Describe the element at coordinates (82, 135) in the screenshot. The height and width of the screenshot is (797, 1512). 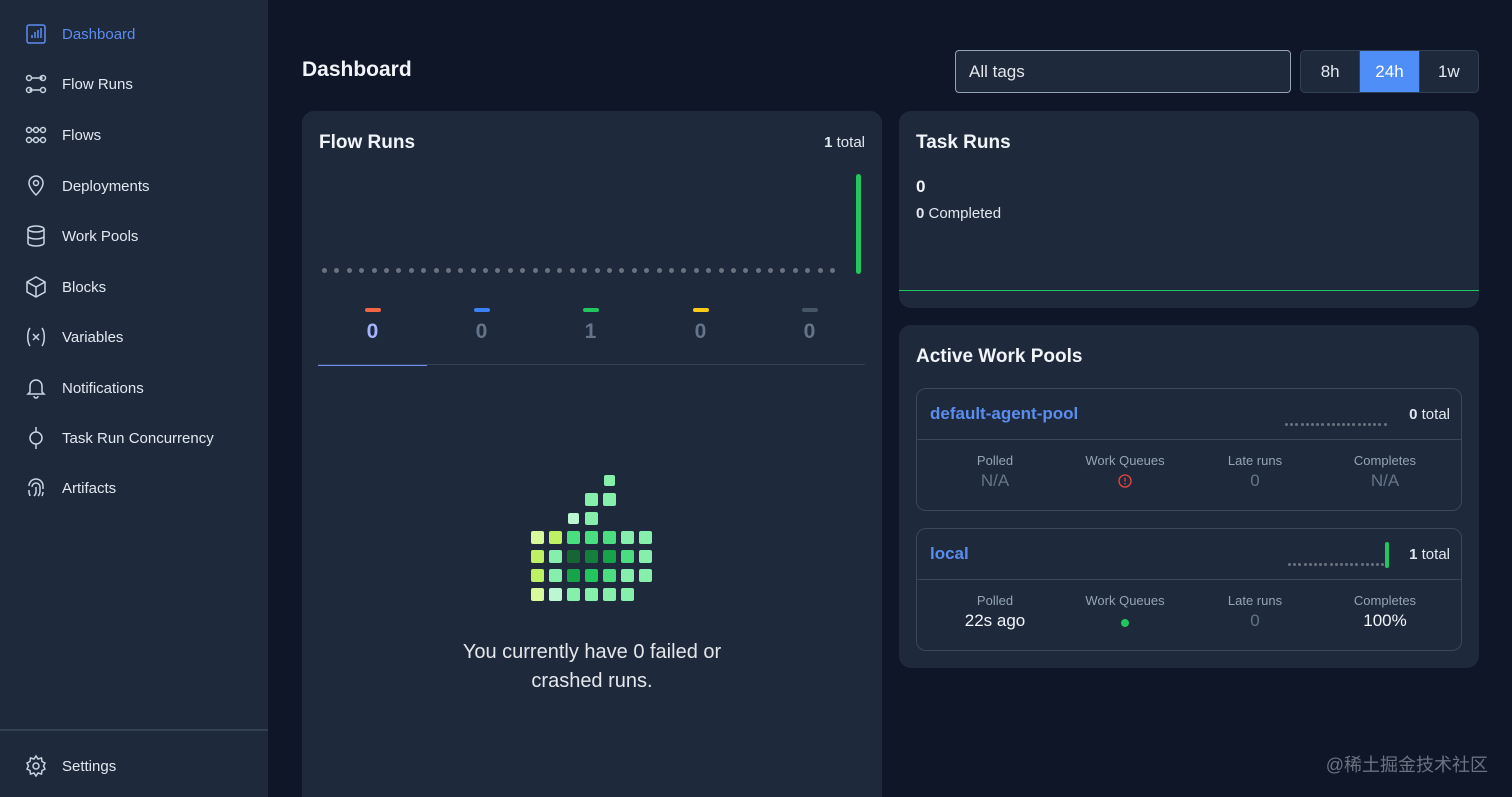
I see `sidebar-item-label: Flows` at that location.